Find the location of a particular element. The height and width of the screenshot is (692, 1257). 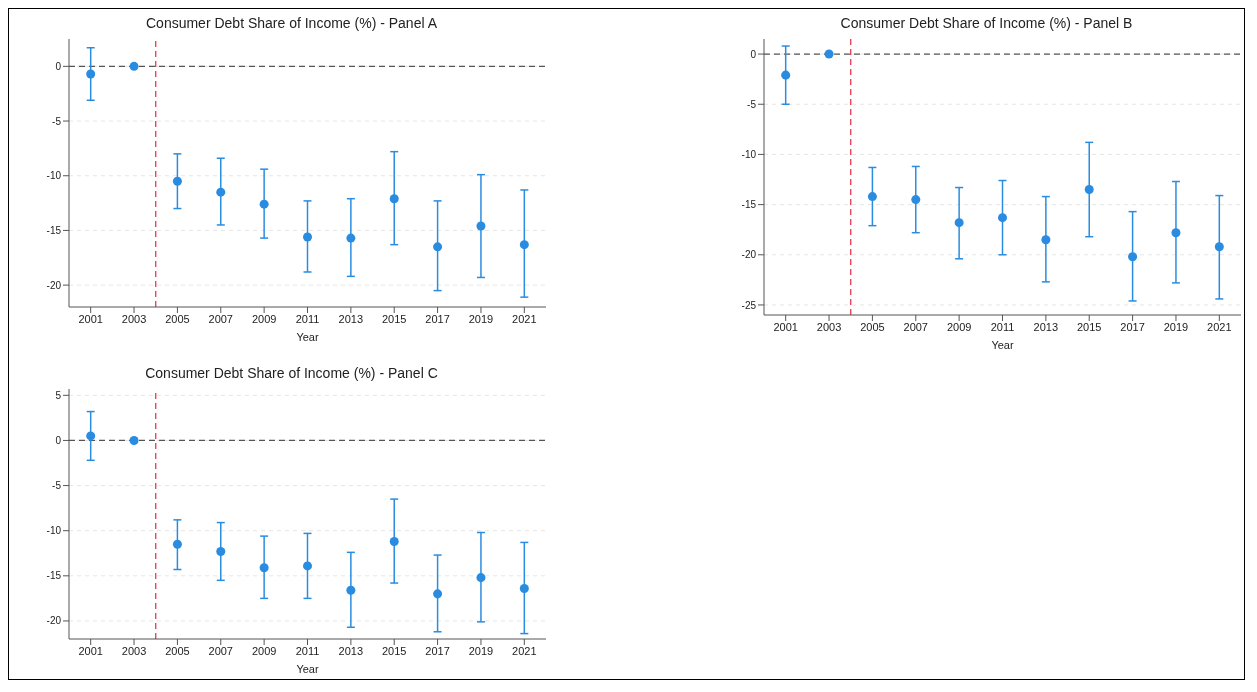

y-tick-label: 5 is located at coordinates (58, 395).